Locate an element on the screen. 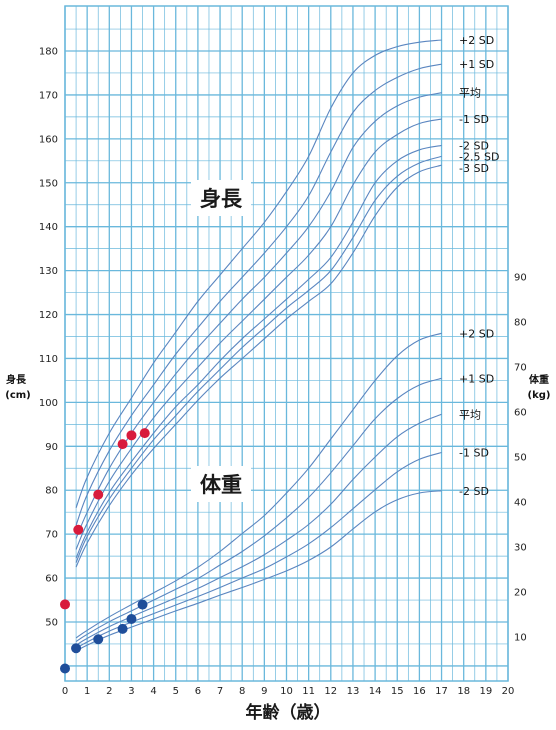  weight-panel-title: 体重 is located at coordinates (221, 485).